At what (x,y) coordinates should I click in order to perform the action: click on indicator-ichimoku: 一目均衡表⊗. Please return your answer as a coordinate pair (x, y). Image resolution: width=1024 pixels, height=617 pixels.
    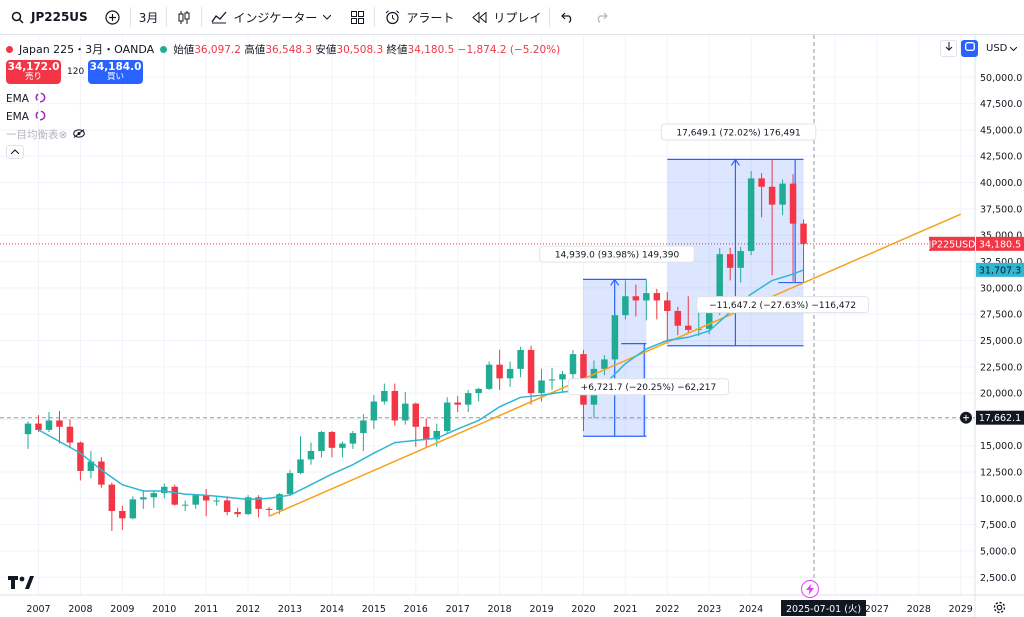
    Looking at the image, I should click on (46, 134).